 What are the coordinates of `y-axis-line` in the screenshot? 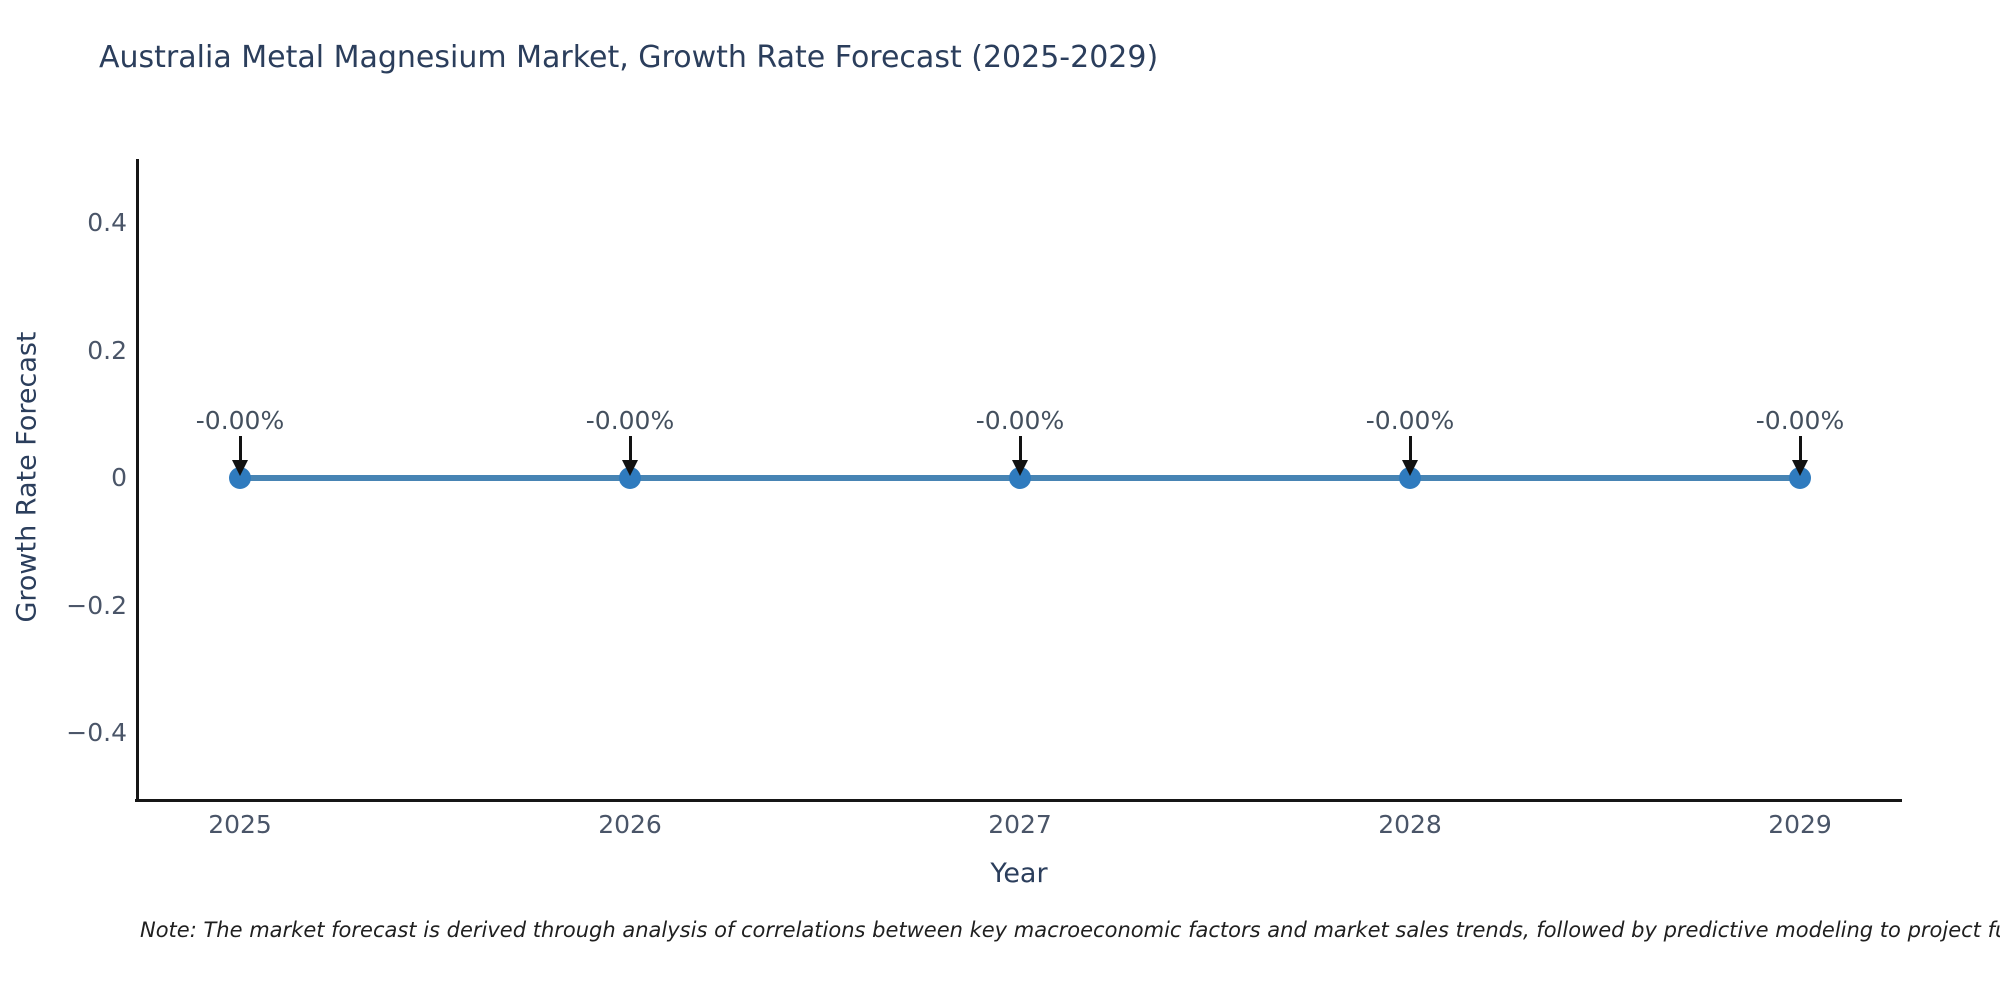 It's located at (137, 480).